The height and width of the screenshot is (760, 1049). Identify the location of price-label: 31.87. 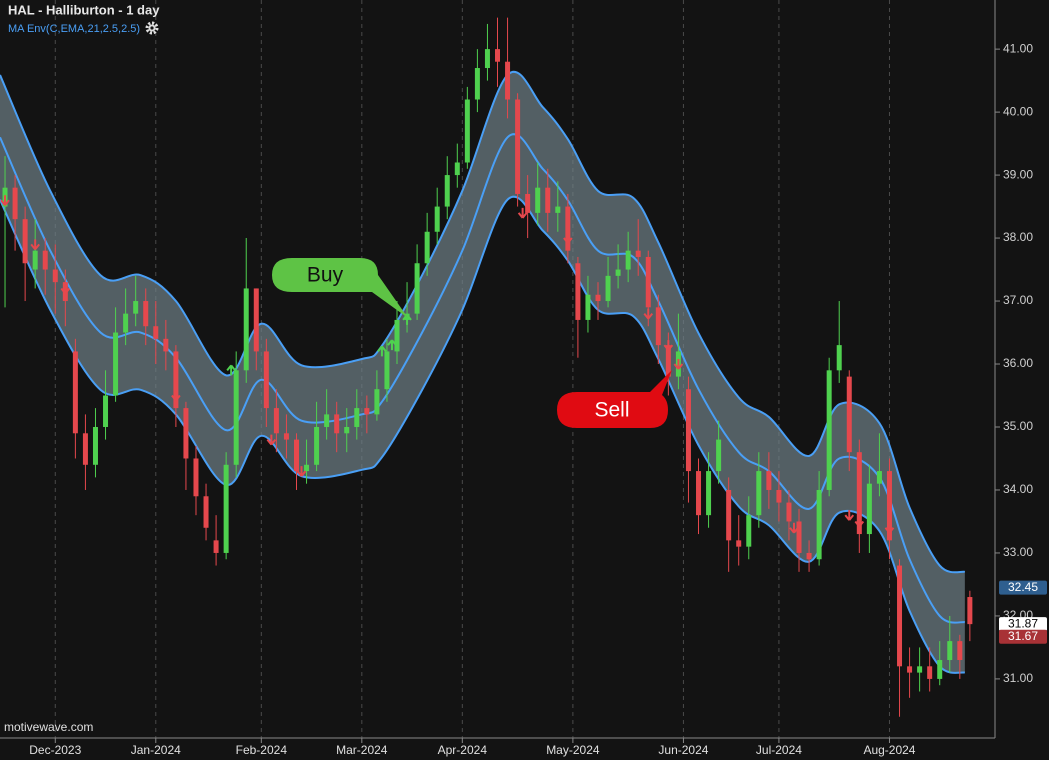
(1023, 623).